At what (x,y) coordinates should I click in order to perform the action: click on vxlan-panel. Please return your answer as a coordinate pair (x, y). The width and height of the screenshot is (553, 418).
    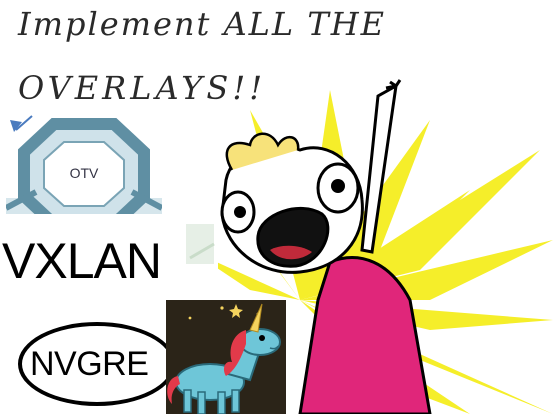
    Looking at the image, I should click on (109, 257).